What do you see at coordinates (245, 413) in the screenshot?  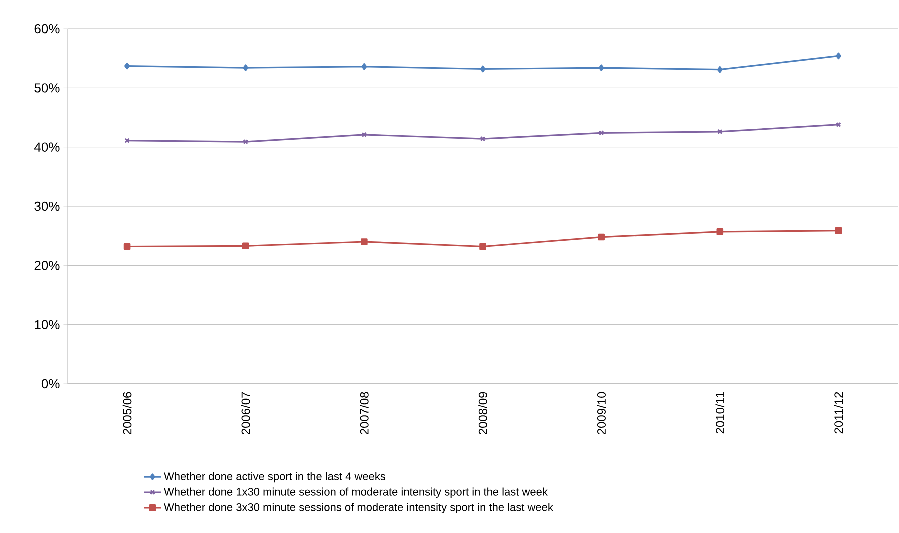 I see `x-tick-label: 2006/07` at bounding box center [245, 413].